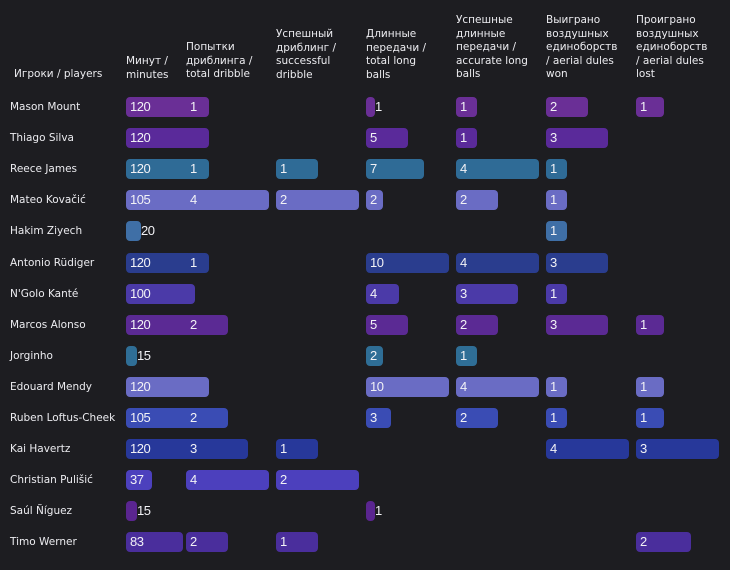  I want to click on player-name: Hakim Ziyech, so click(46, 231).